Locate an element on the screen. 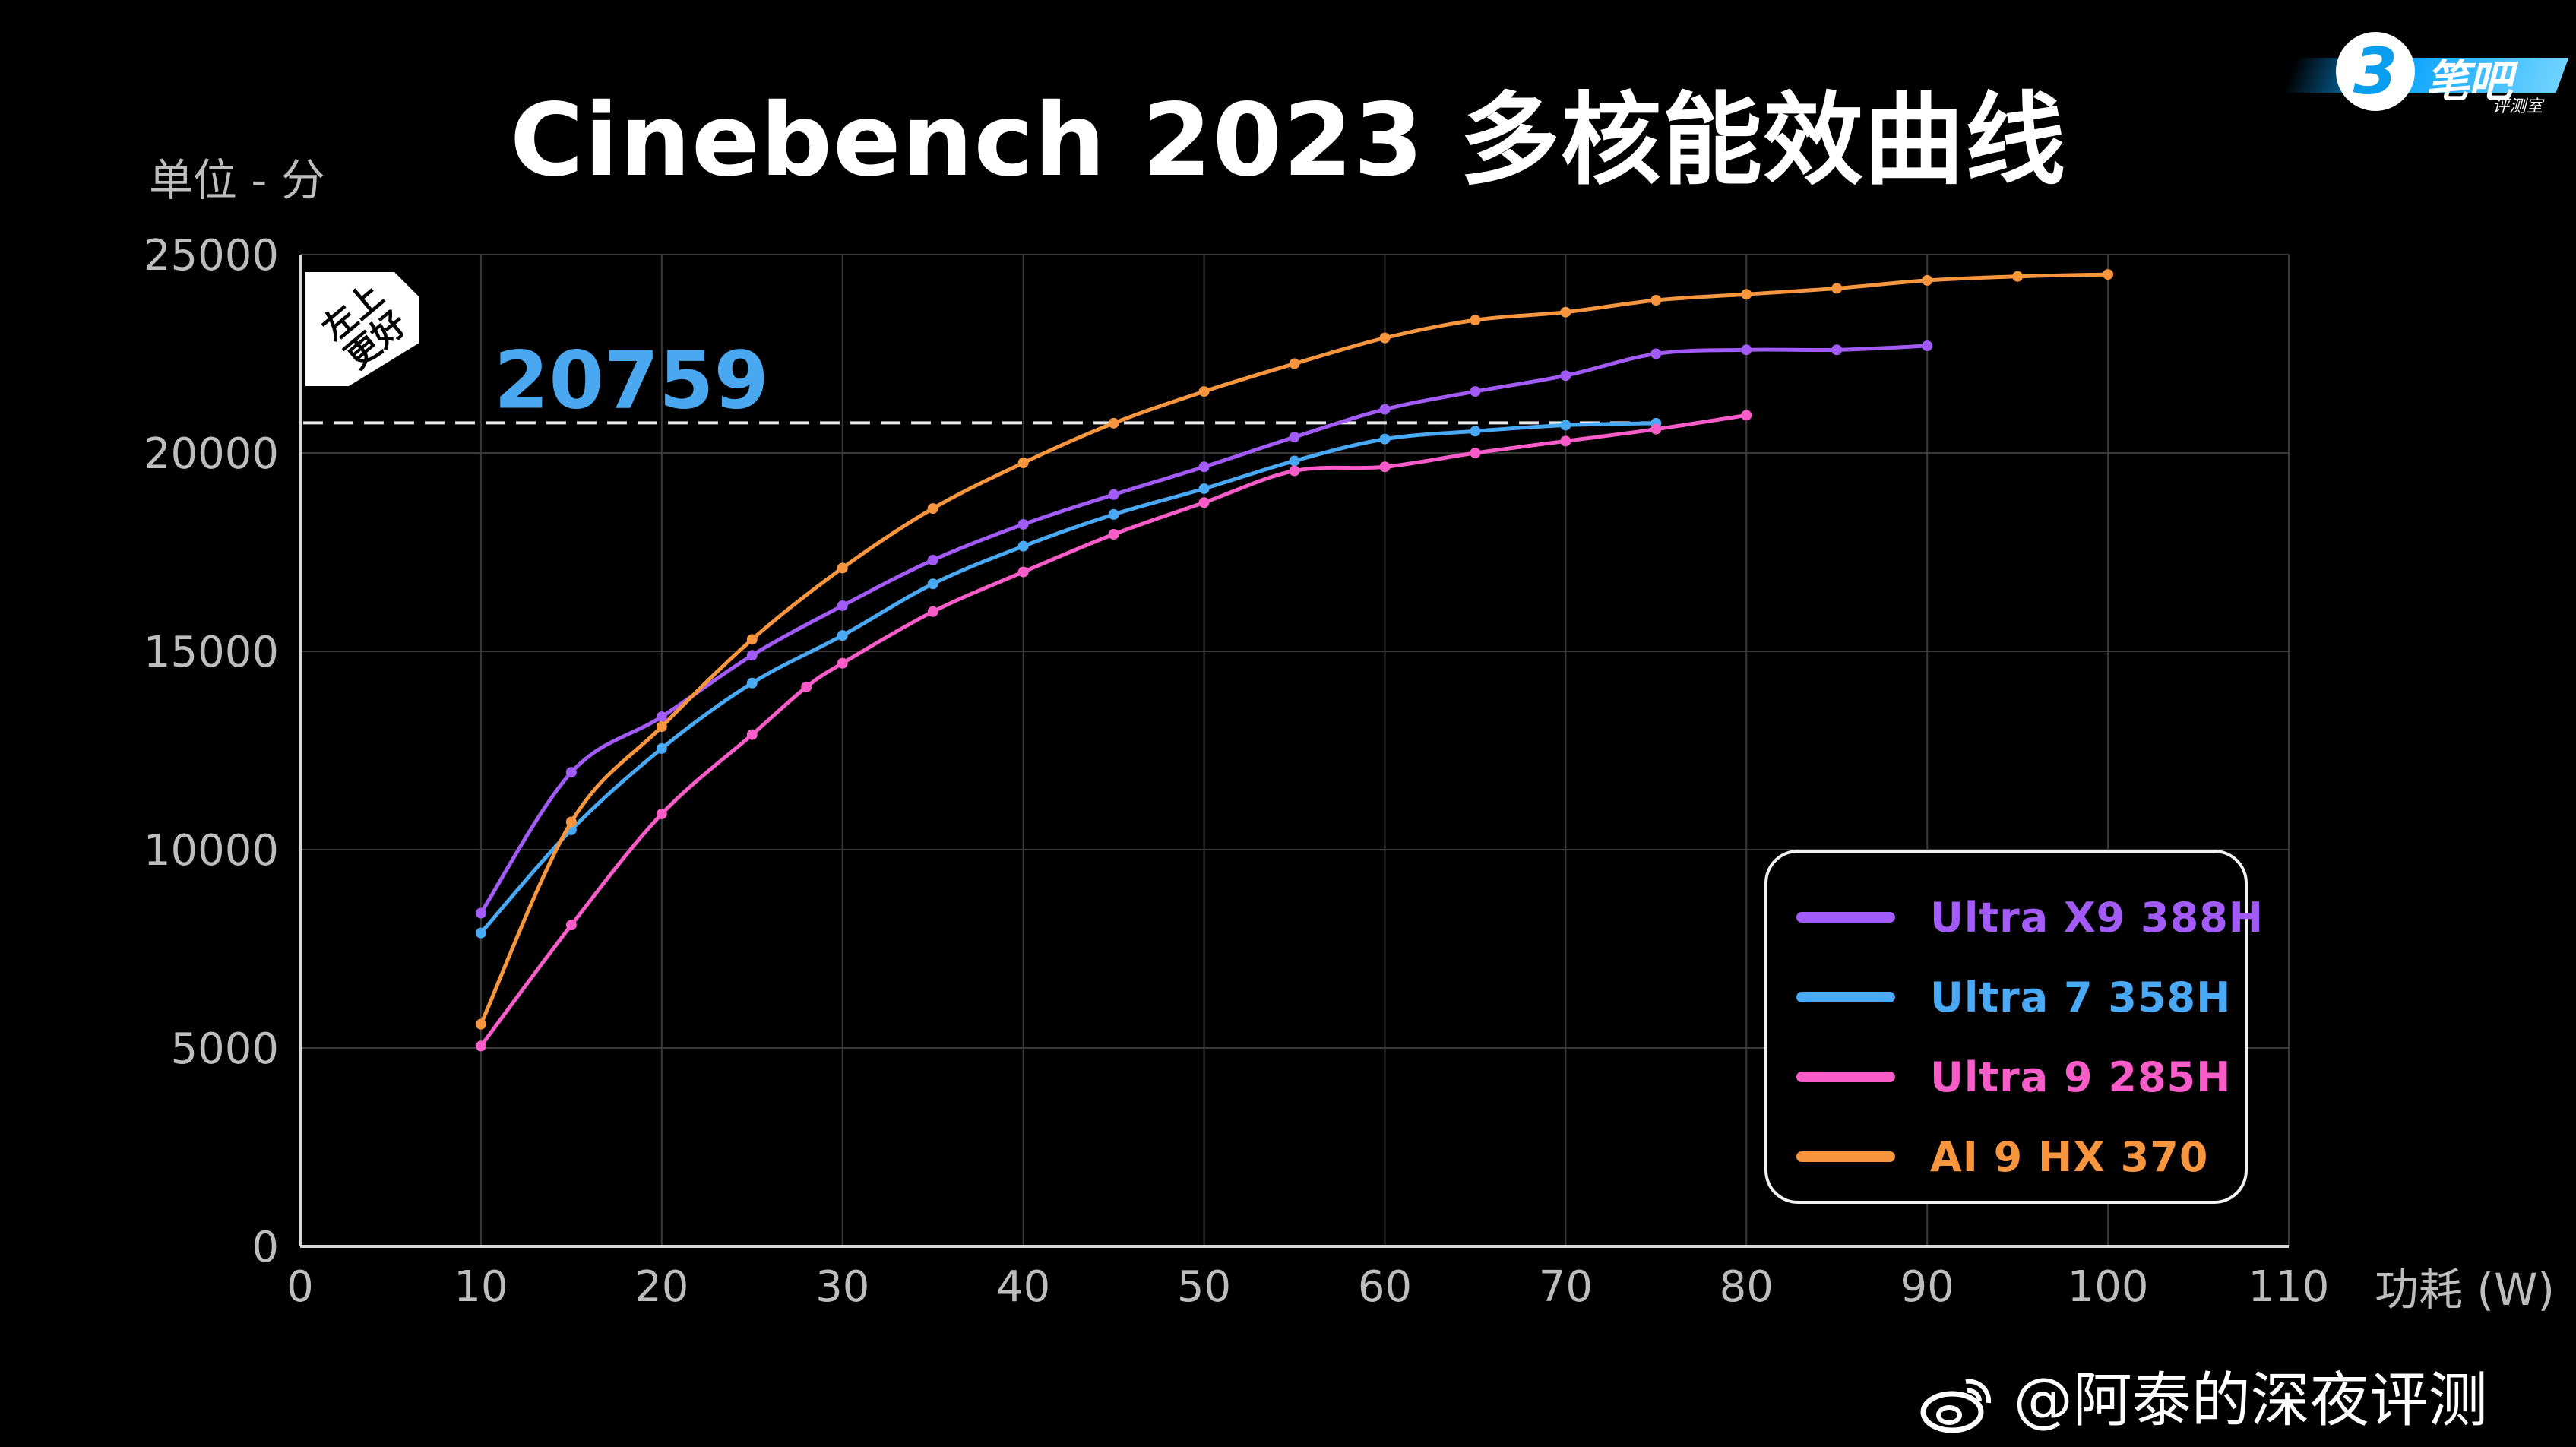 This screenshot has height=1447, width=2576. reference-line-group: 20759 is located at coordinates (980, 380).